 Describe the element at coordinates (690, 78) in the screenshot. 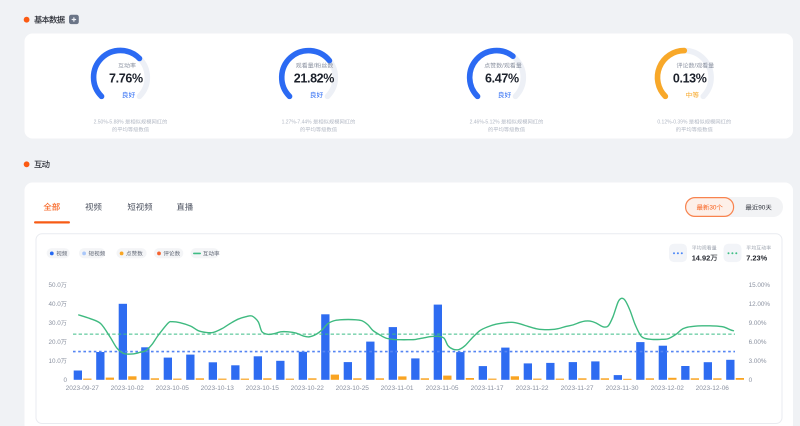

I see `svg-text: 0.13%` at that location.